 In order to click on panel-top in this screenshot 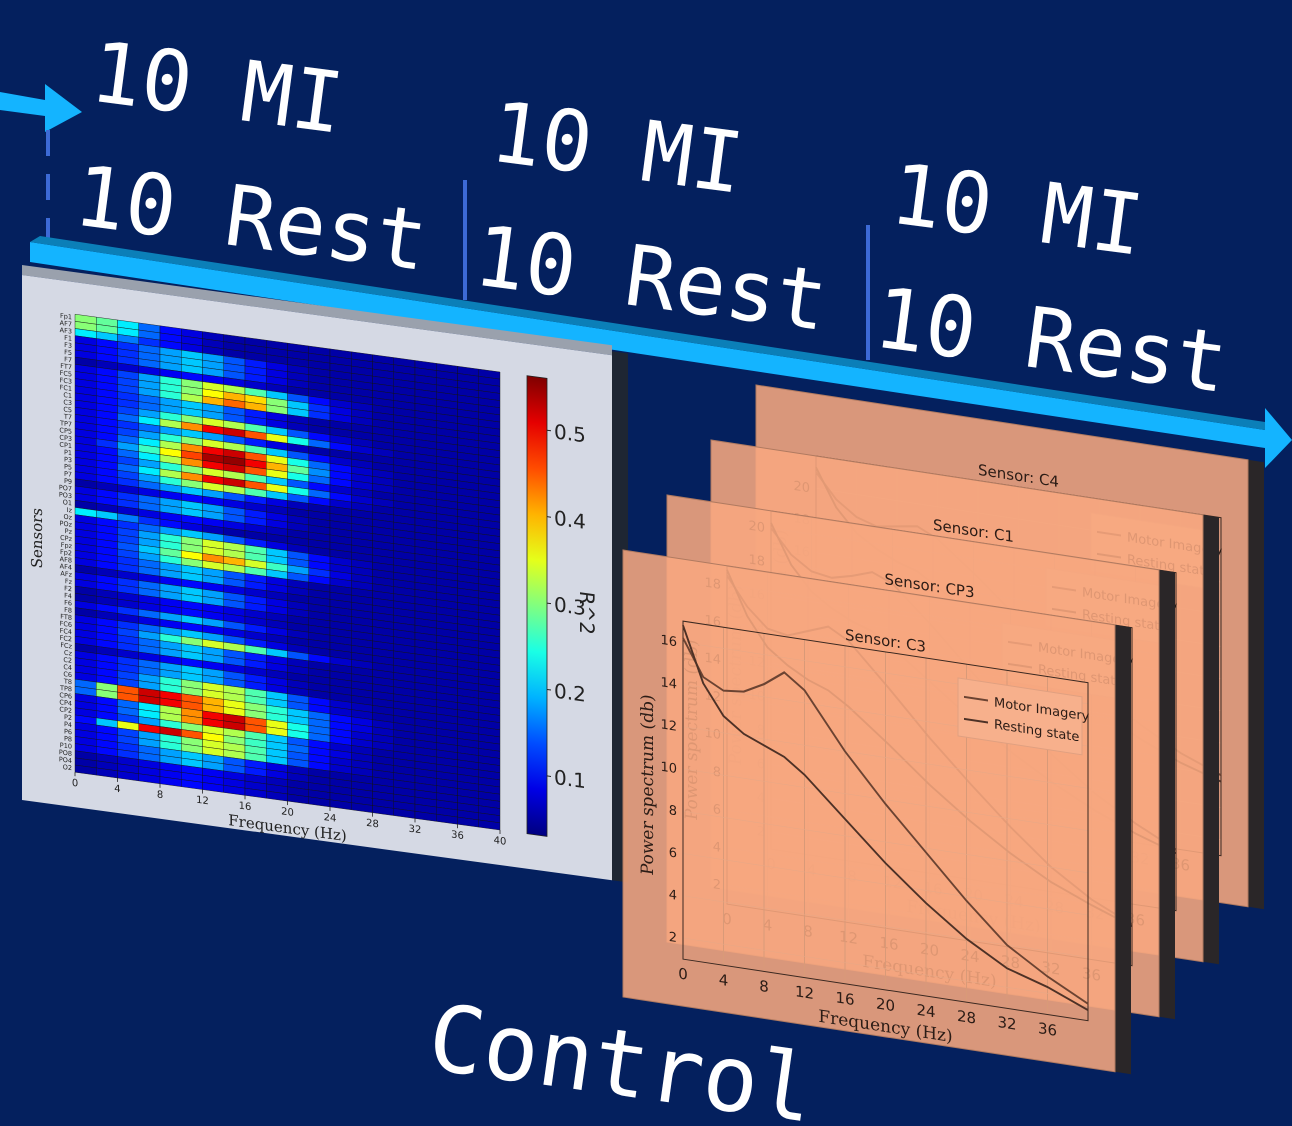, I will do `click(317, 310)`.